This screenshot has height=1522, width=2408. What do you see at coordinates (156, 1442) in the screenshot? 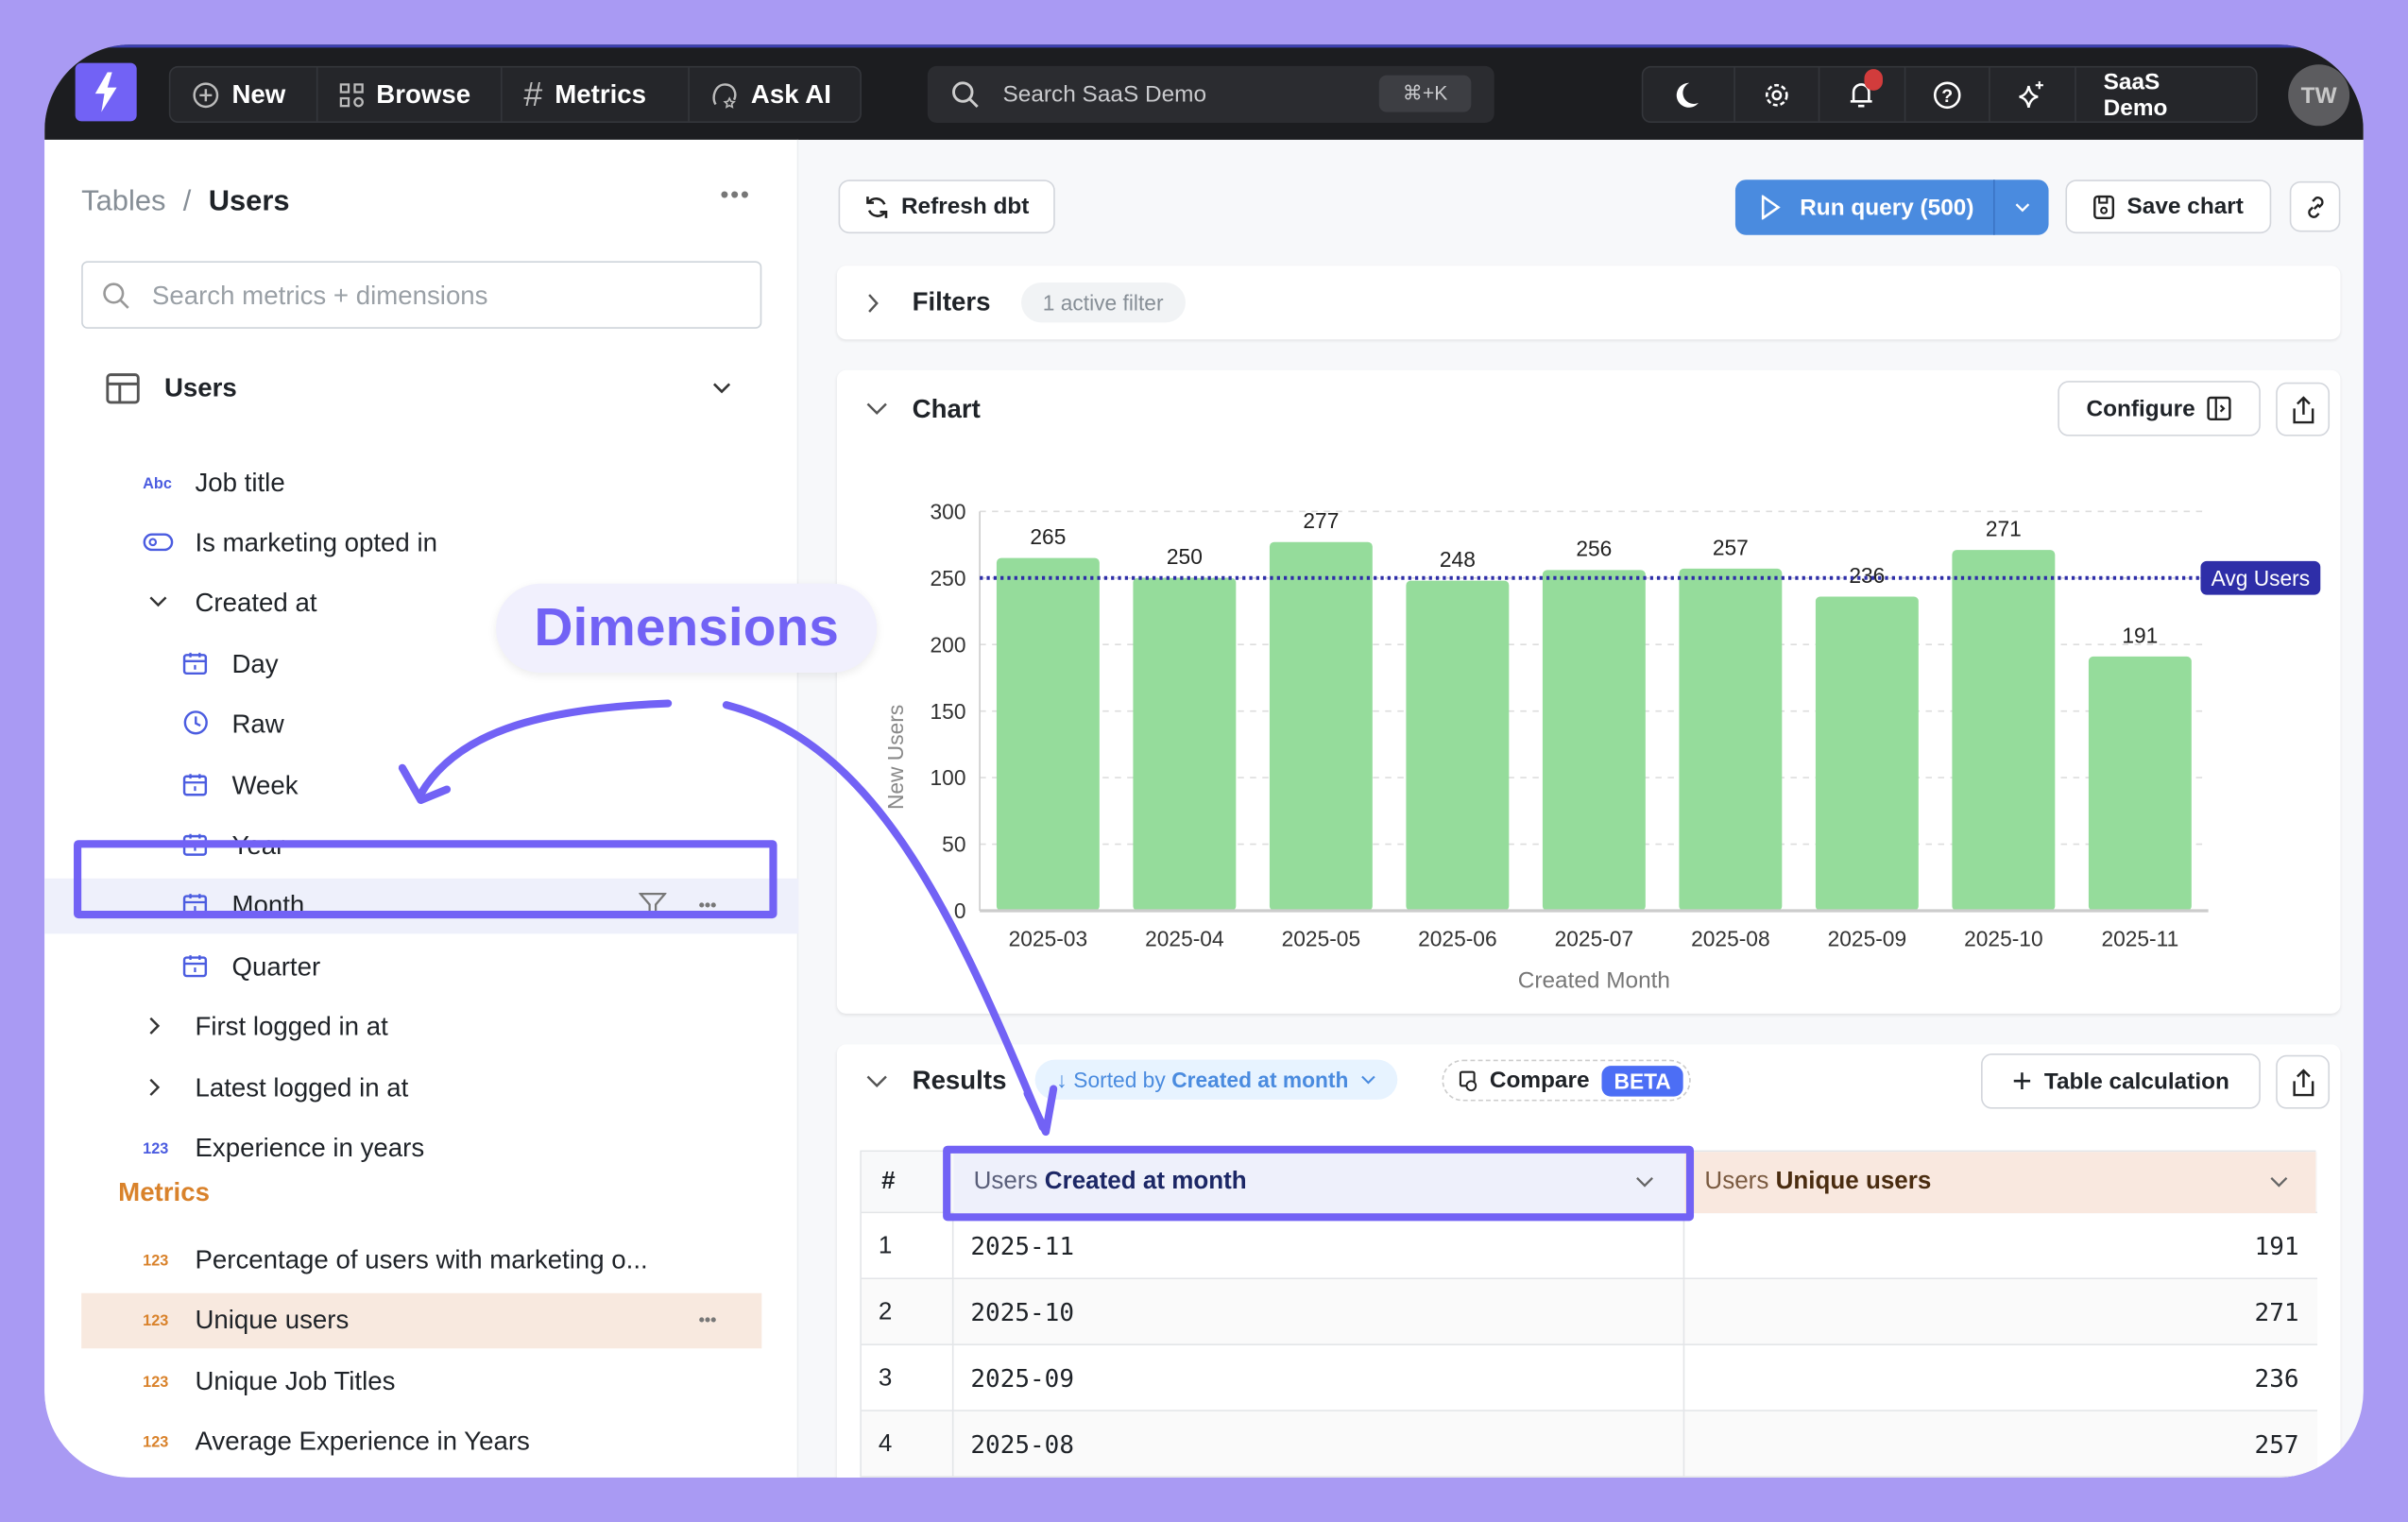
I see `number-type-icon: 123` at bounding box center [156, 1442].